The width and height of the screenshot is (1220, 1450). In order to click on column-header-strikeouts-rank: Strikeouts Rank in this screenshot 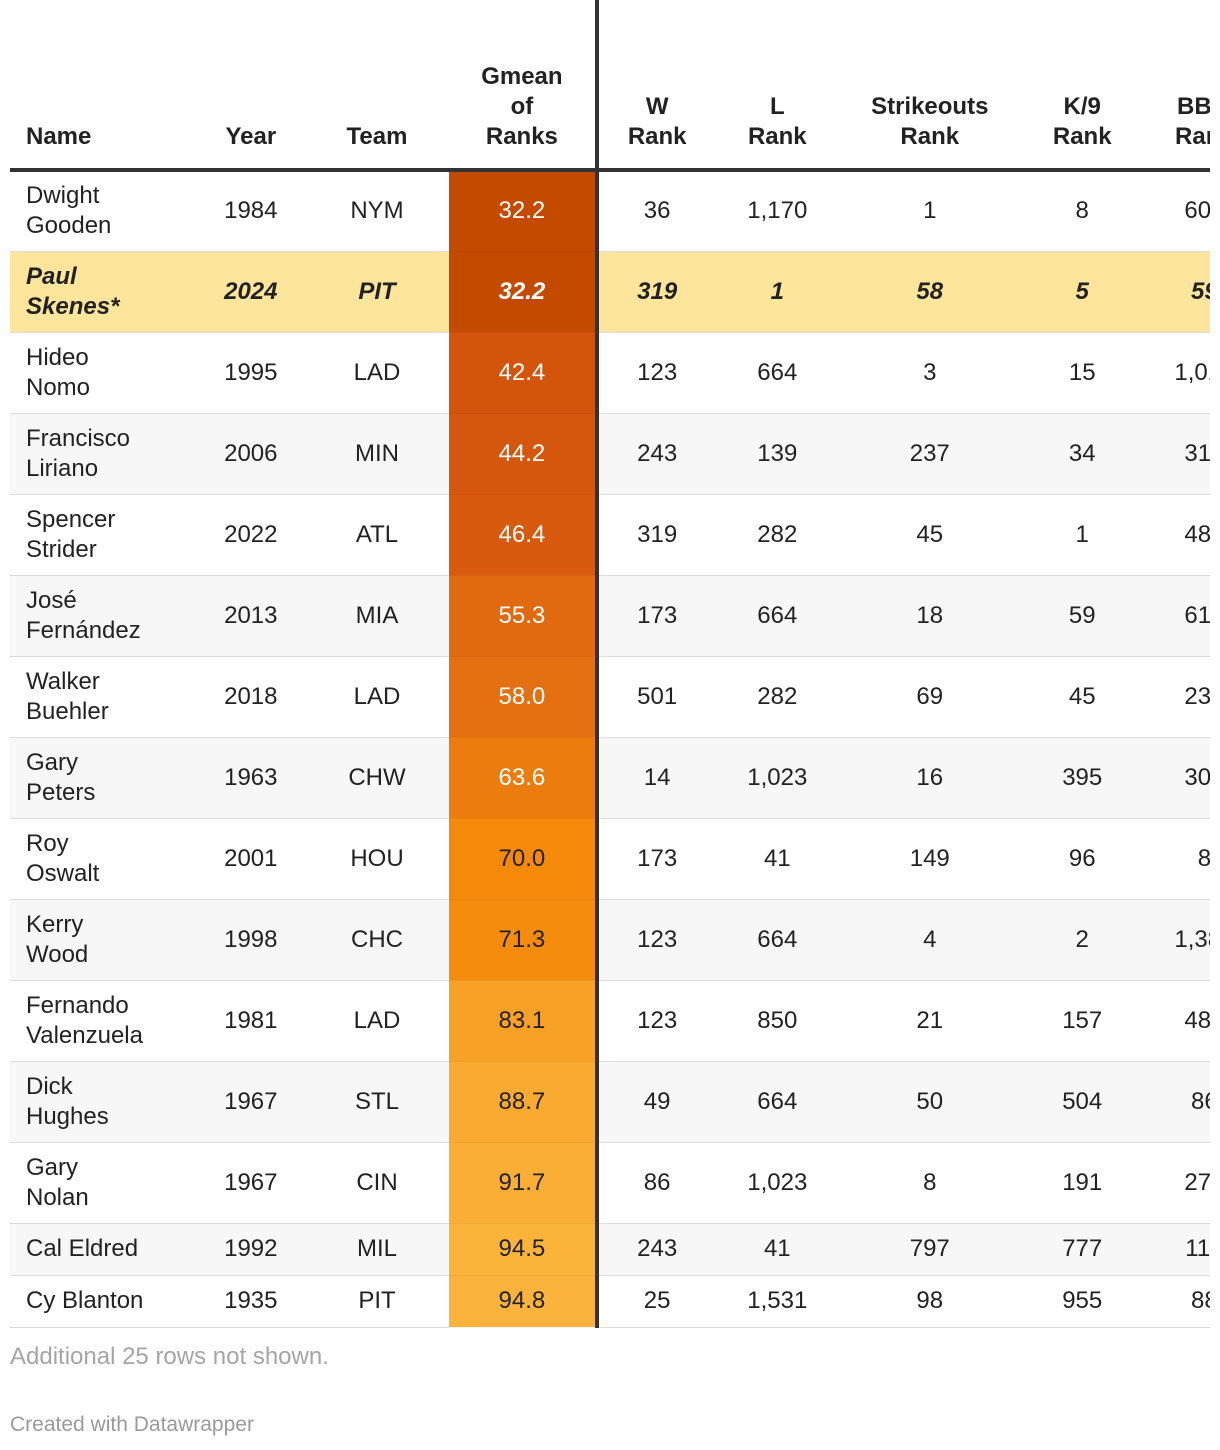, I will do `click(929, 86)`.